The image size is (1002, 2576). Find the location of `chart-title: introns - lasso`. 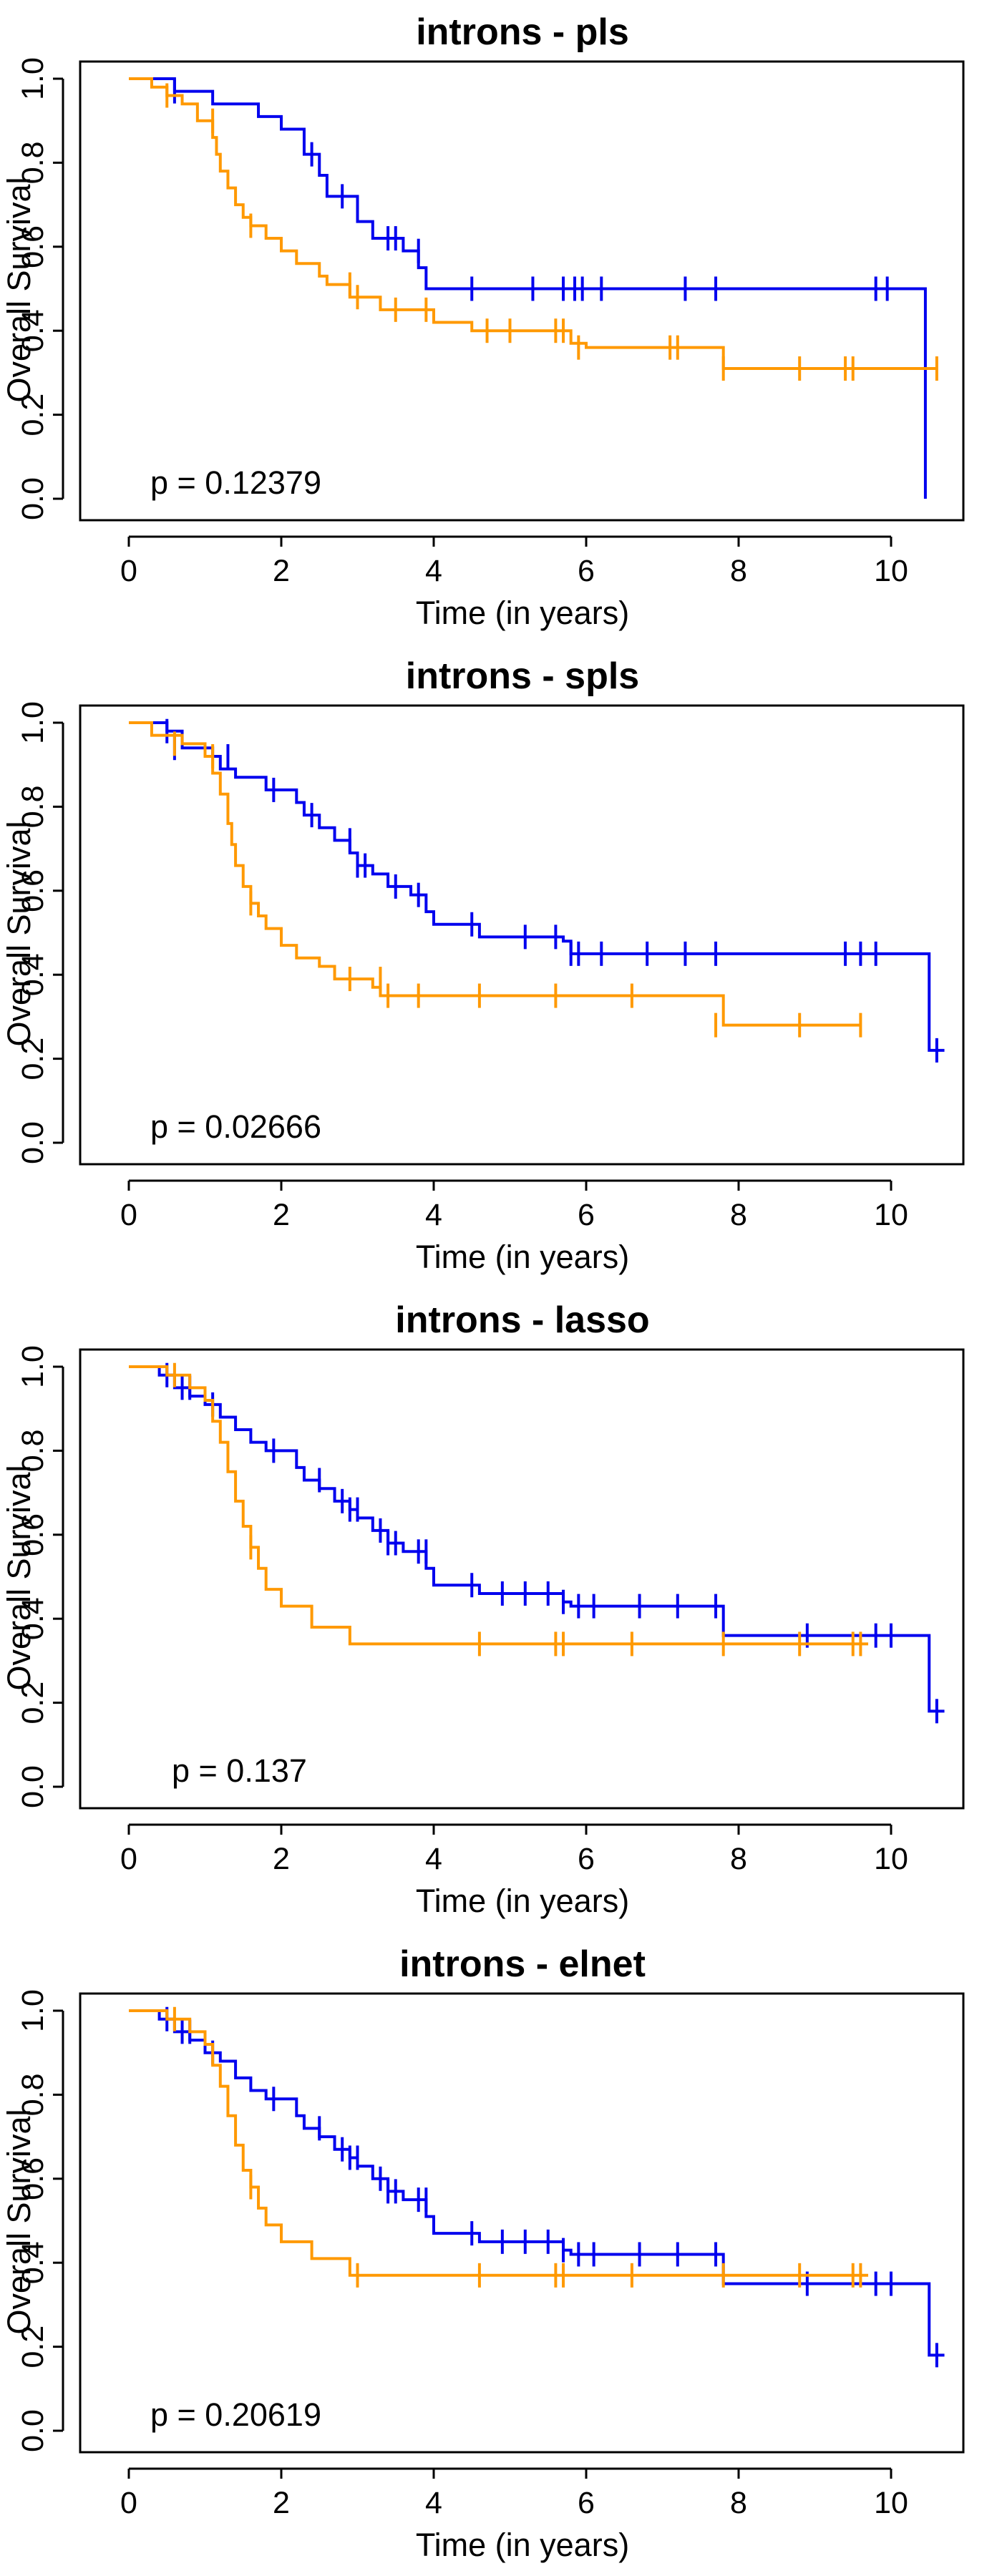

chart-title: introns - lasso is located at coordinates (522, 1320).